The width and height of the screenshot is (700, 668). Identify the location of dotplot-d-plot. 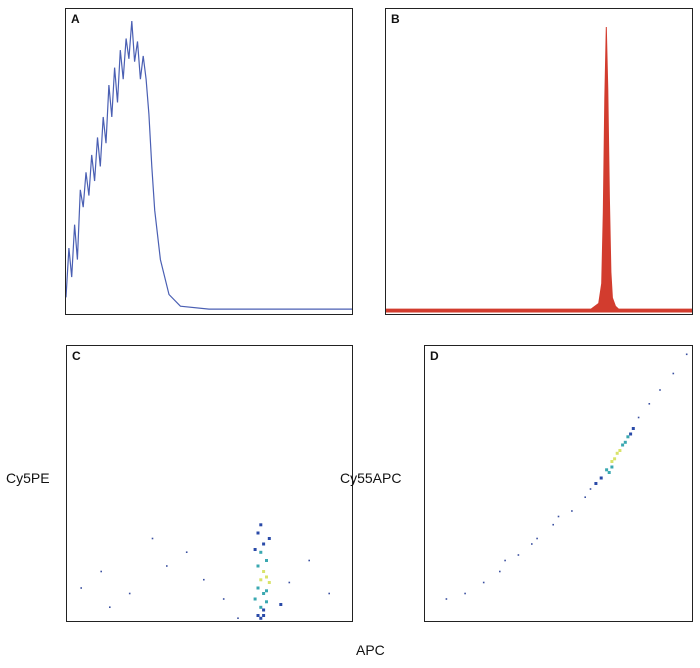
(566, 476).